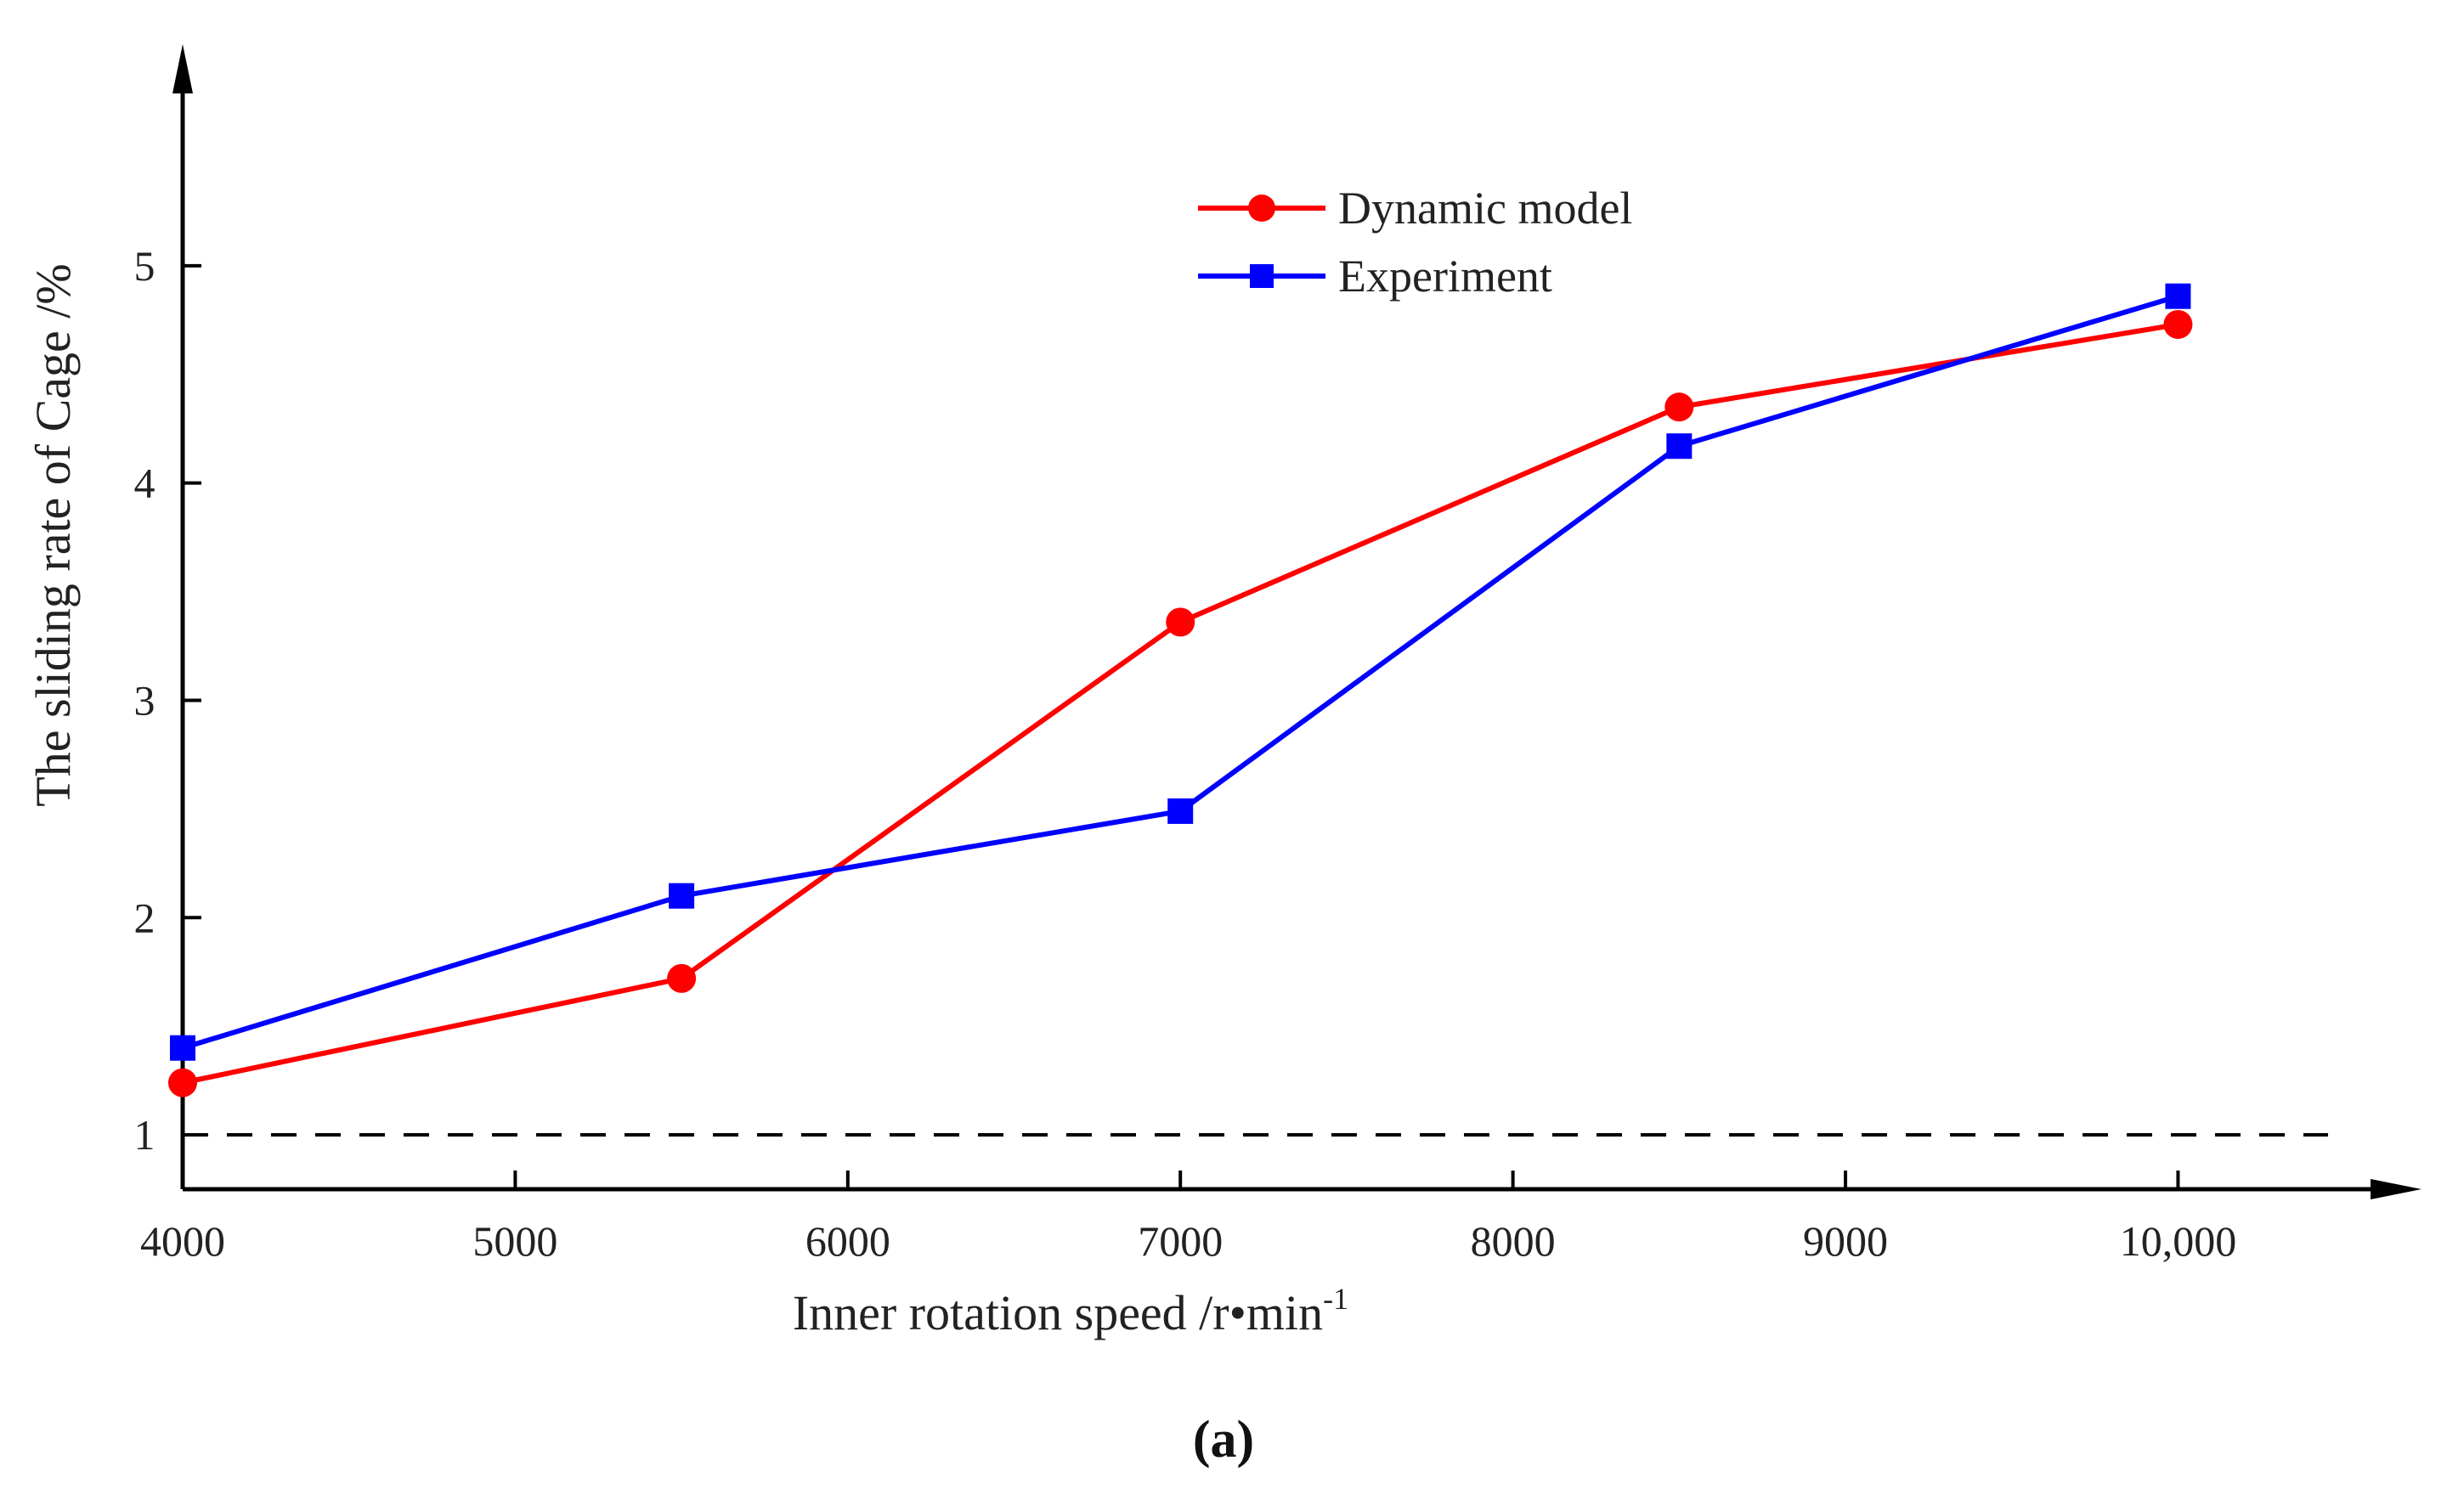  I want to click on legend-label-dynamic-model: Dynamic model, so click(1485, 209).